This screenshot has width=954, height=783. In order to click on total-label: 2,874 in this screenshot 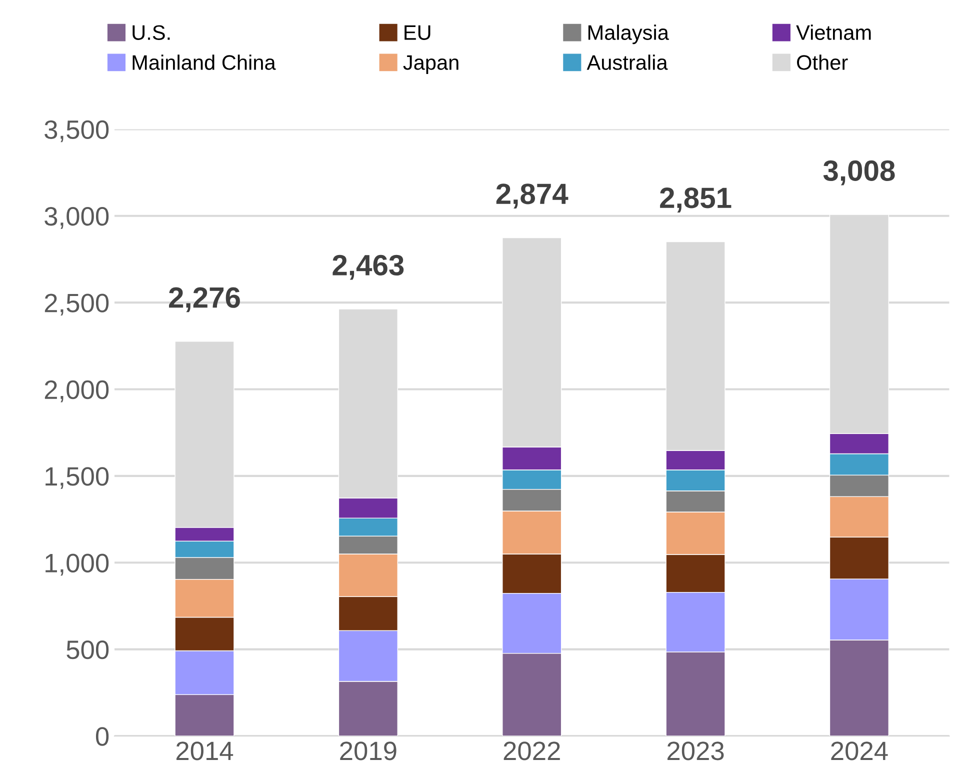, I will do `click(532, 196)`.